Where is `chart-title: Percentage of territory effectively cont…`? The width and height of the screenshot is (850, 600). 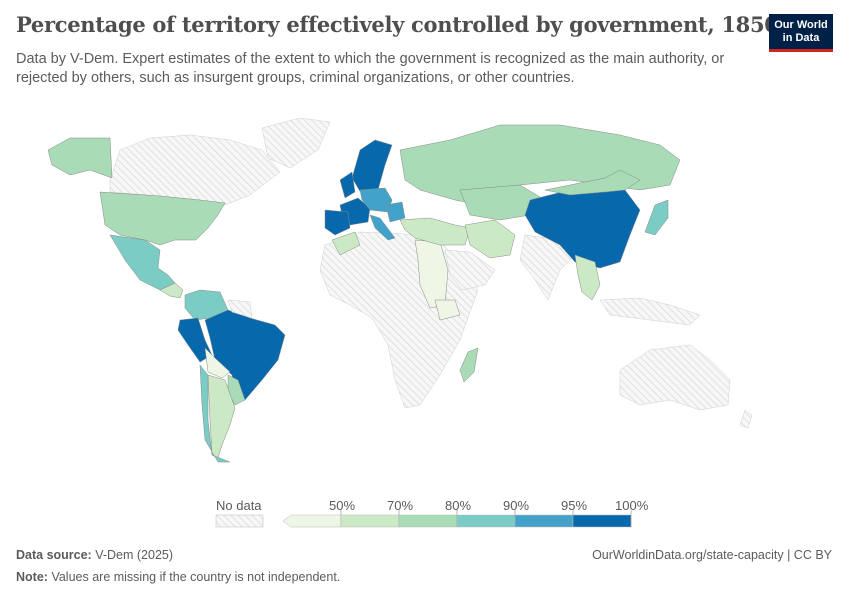 chart-title: Percentage of territory effectively cont… is located at coordinates (397, 24).